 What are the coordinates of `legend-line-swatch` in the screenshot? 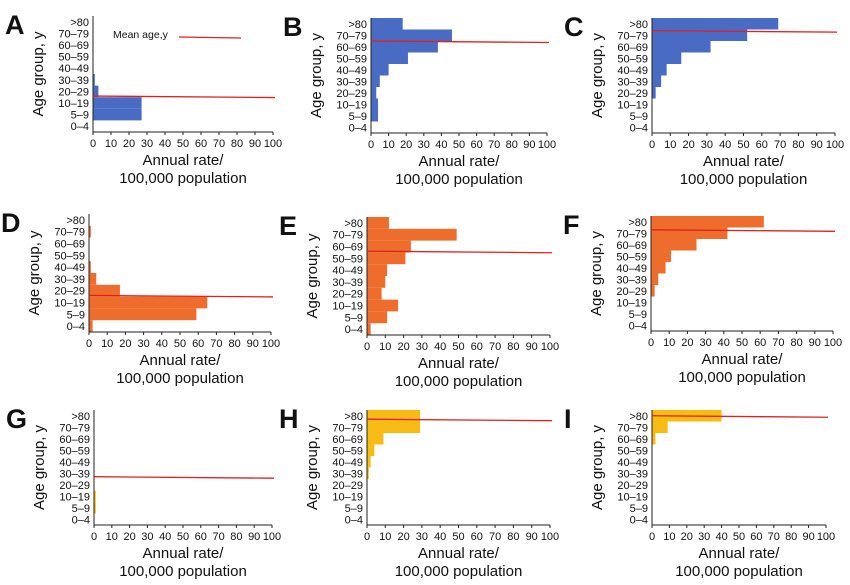 It's located at (210, 37).